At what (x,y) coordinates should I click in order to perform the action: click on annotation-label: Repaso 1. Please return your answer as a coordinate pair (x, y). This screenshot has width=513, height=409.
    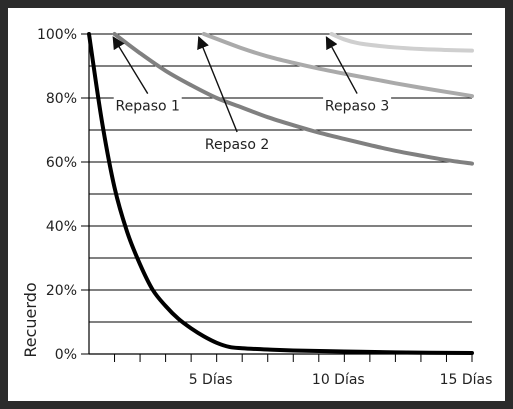
    Looking at the image, I should click on (148, 107).